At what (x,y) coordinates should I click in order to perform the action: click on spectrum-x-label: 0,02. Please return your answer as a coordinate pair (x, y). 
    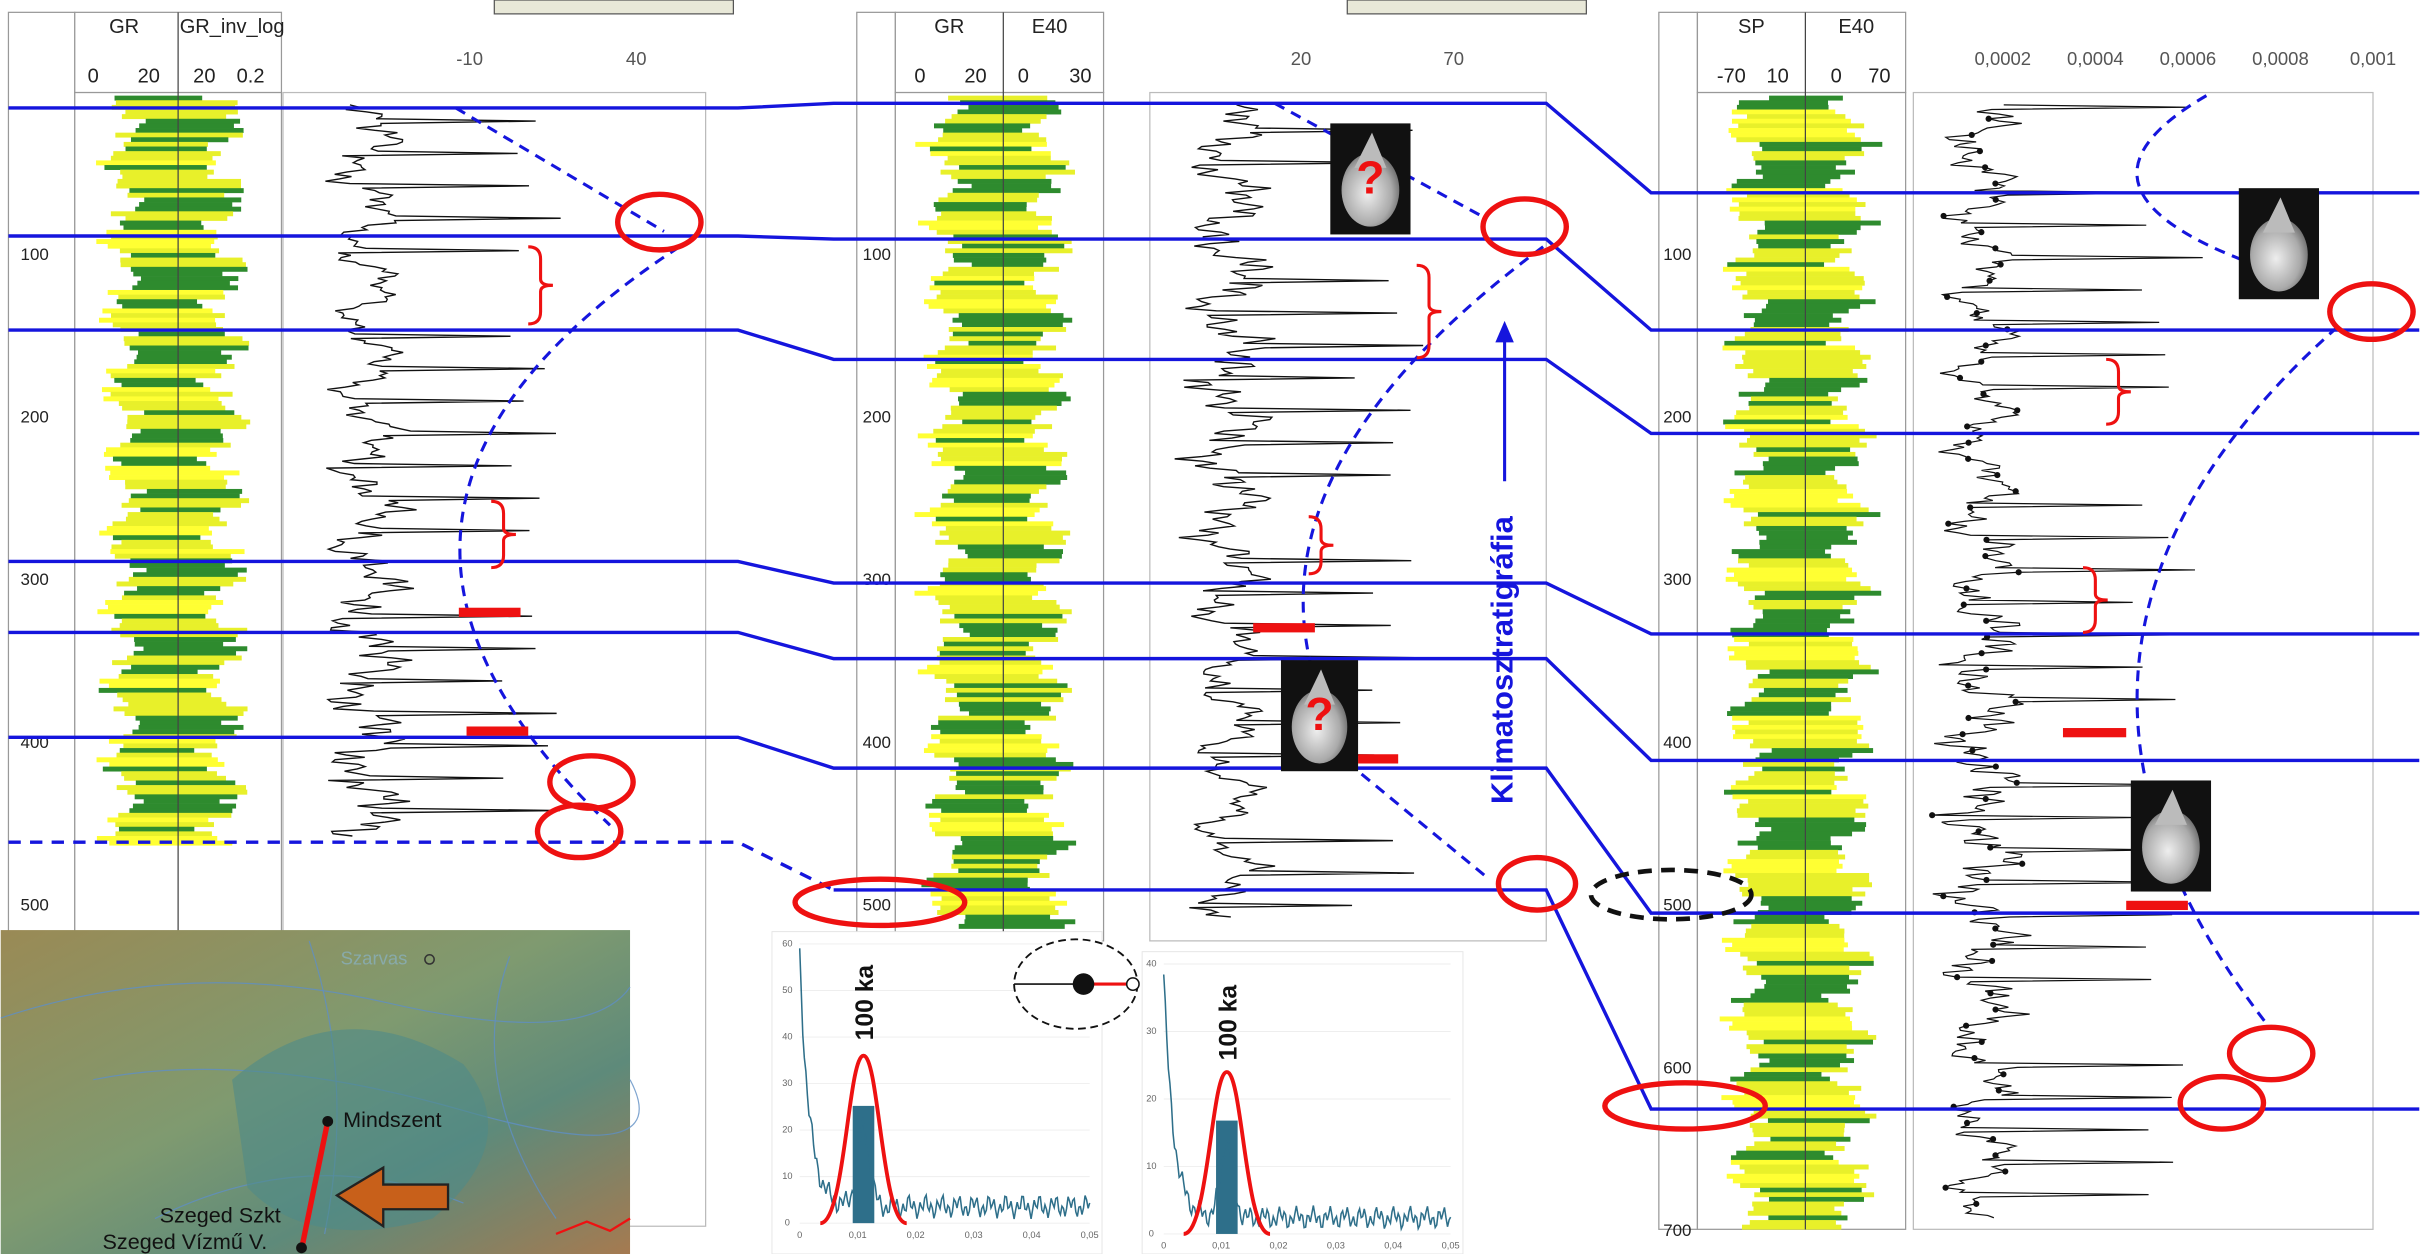
    Looking at the image, I should click on (916, 1235).